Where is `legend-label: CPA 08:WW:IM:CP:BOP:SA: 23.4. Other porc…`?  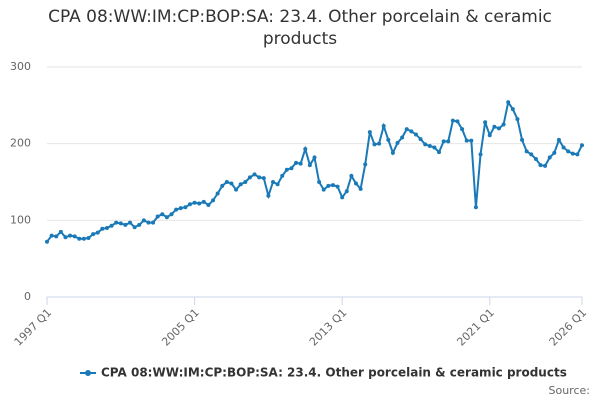 legend-label: CPA 08:WW:IM:CP:BOP:SA: 23.4. Other porc… is located at coordinates (334, 373).